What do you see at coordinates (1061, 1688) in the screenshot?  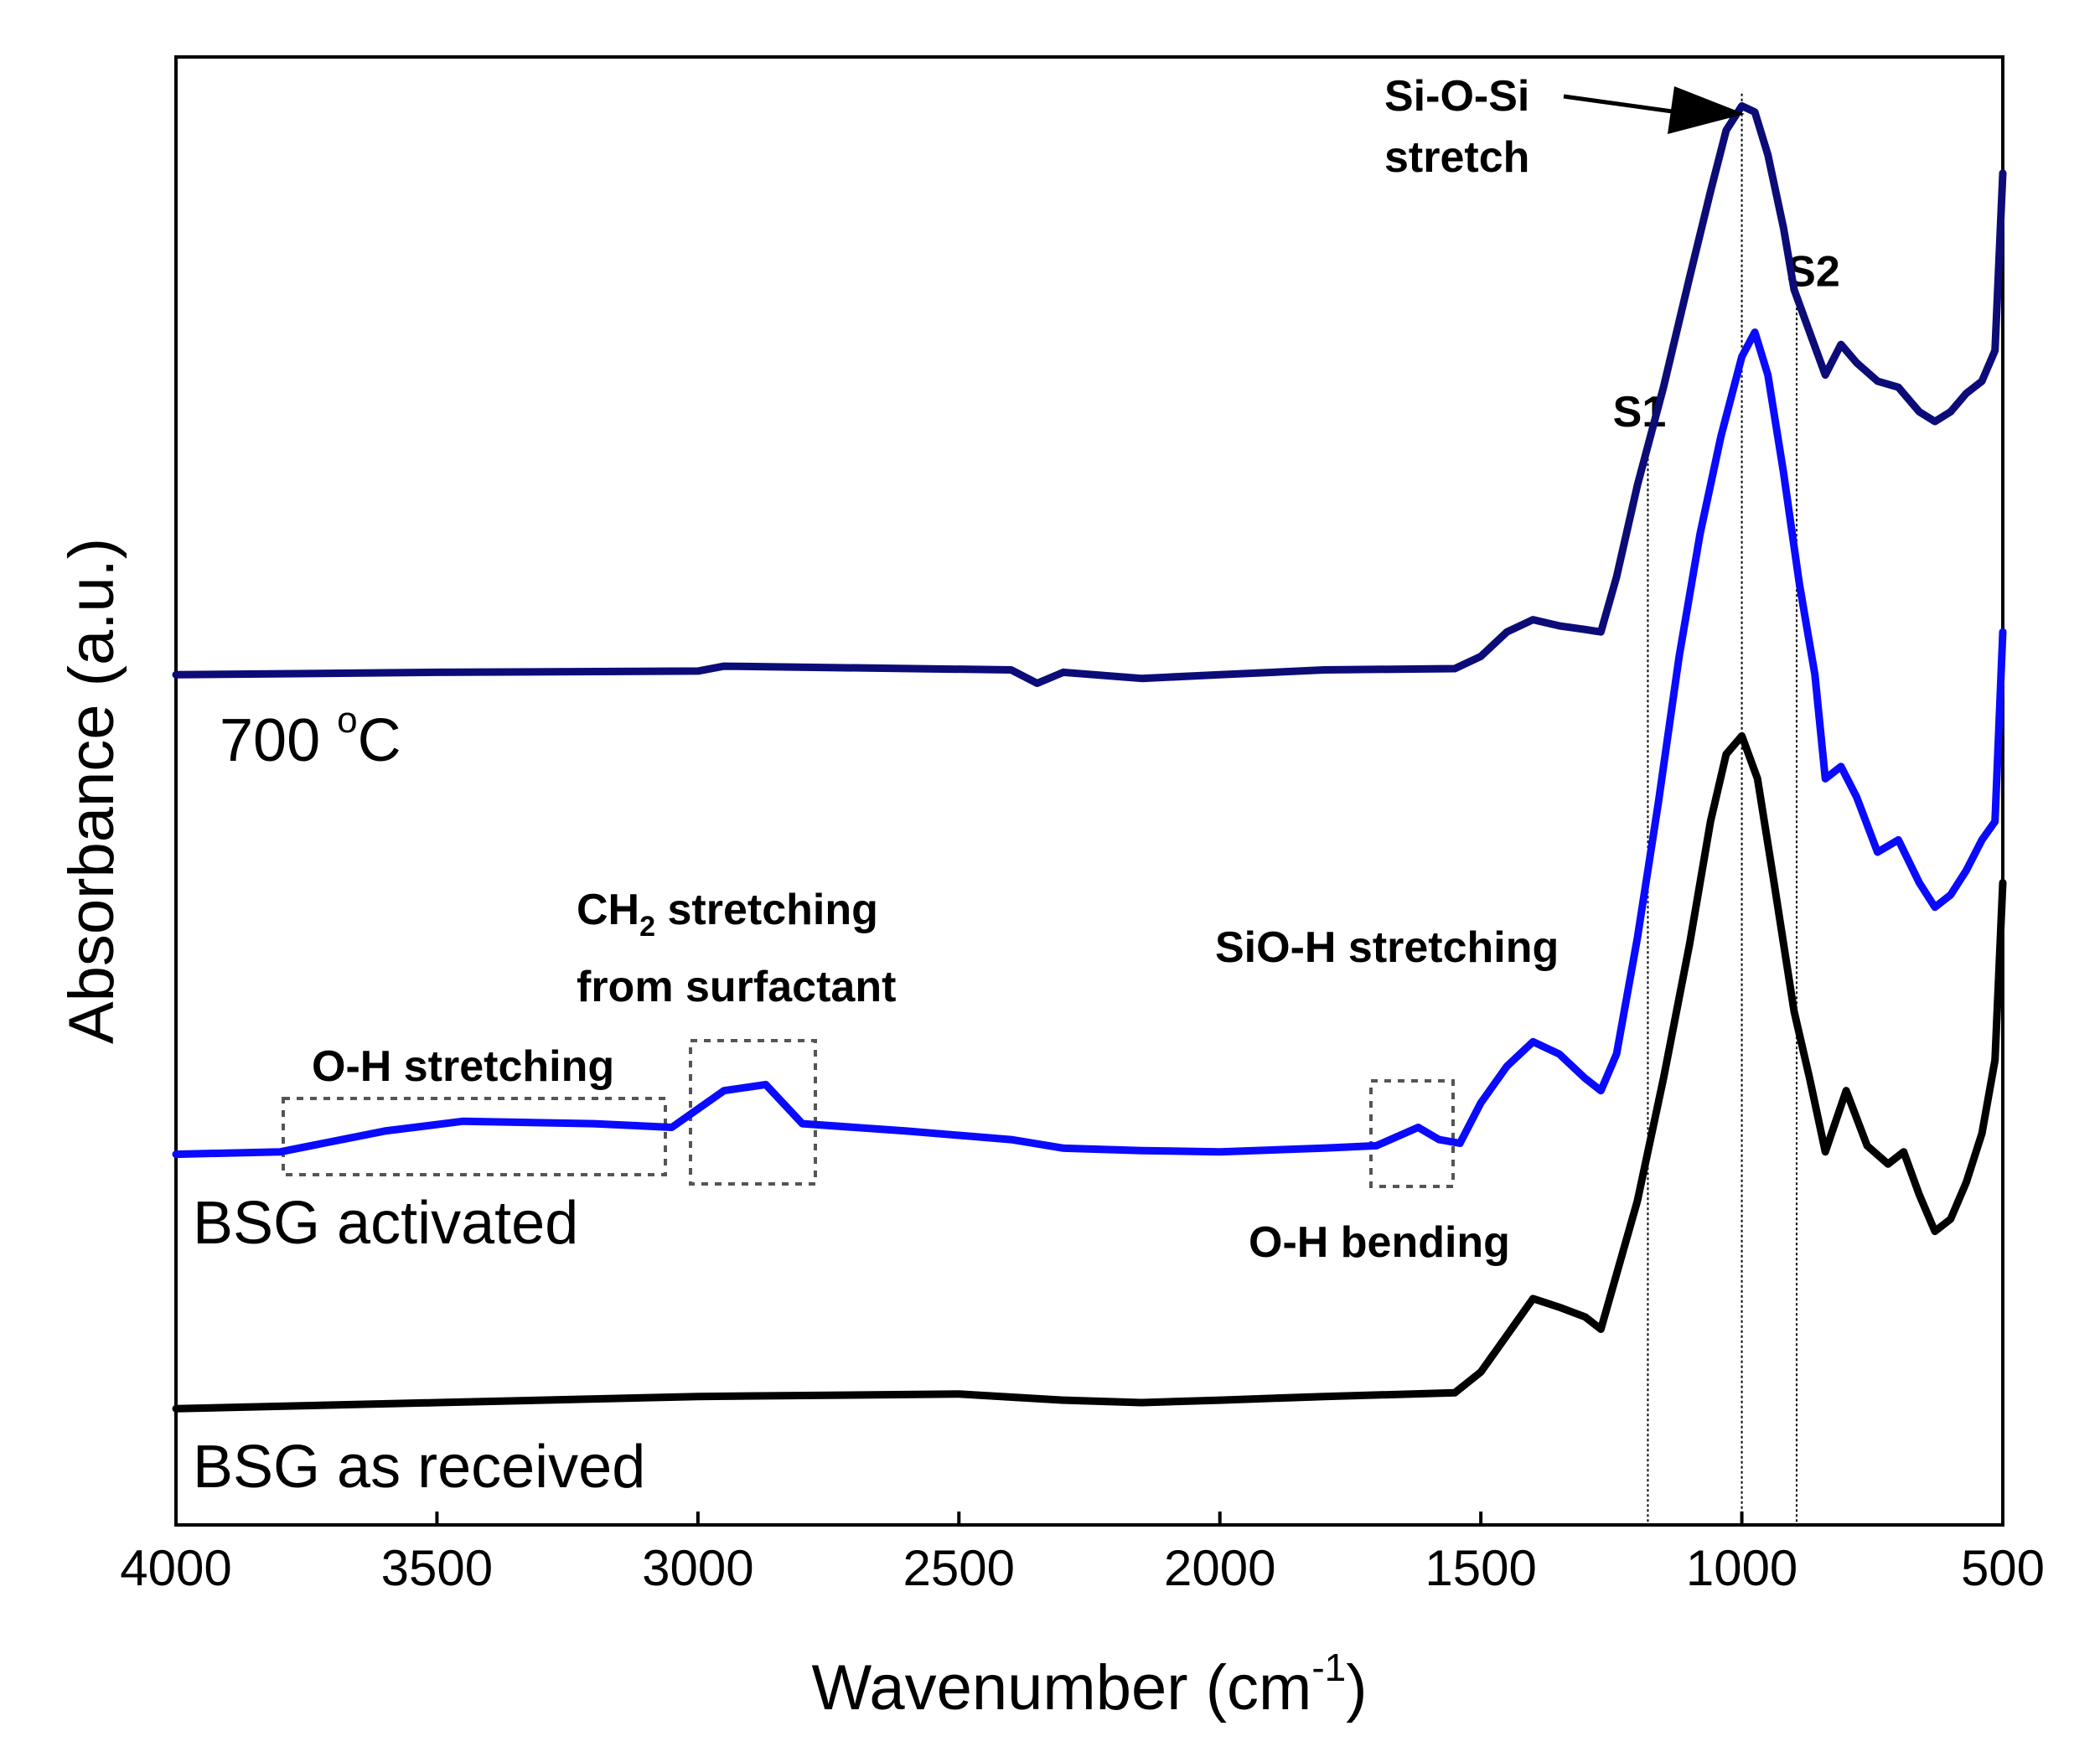 I see `x-axis-title-main: Wavenumber (cm` at bounding box center [1061, 1688].